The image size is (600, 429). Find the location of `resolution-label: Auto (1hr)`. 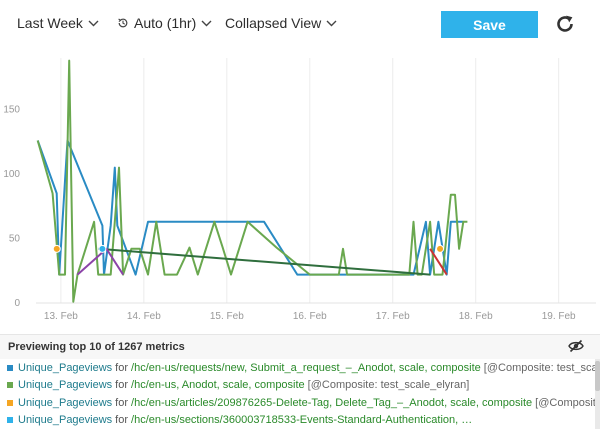

resolution-label: Auto (1hr) is located at coordinates (165, 23).